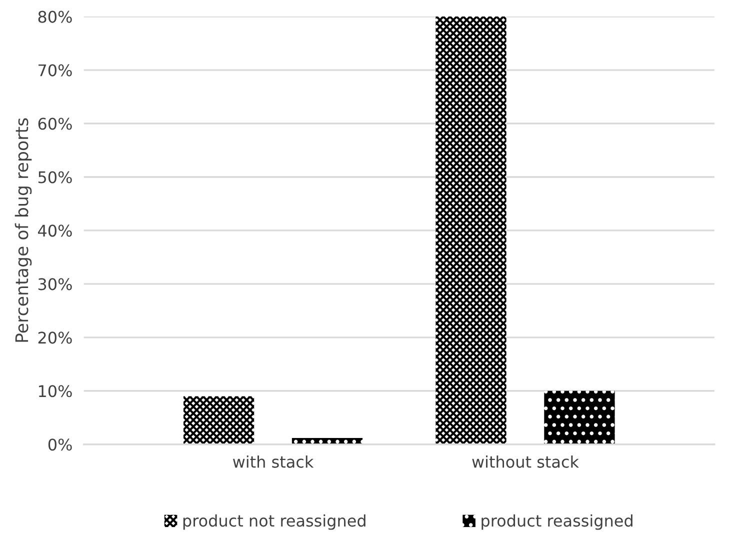  Describe the element at coordinates (55, 70) in the screenshot. I see `y-tick-label: 70%` at that location.